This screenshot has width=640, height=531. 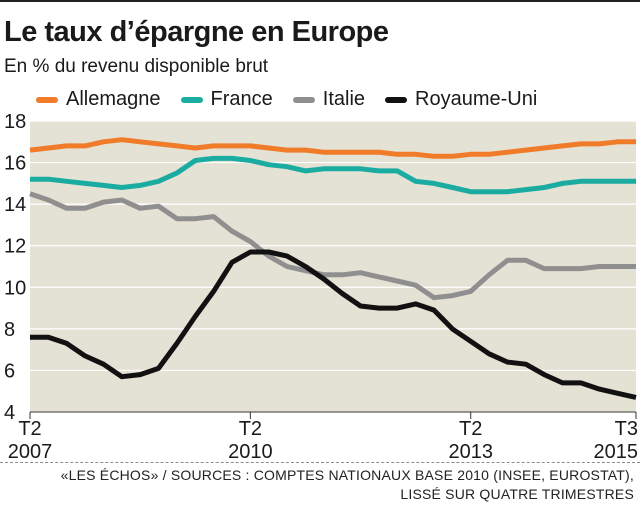 I want to click on x-tick-label-quarter: T3, so click(x=626, y=429).